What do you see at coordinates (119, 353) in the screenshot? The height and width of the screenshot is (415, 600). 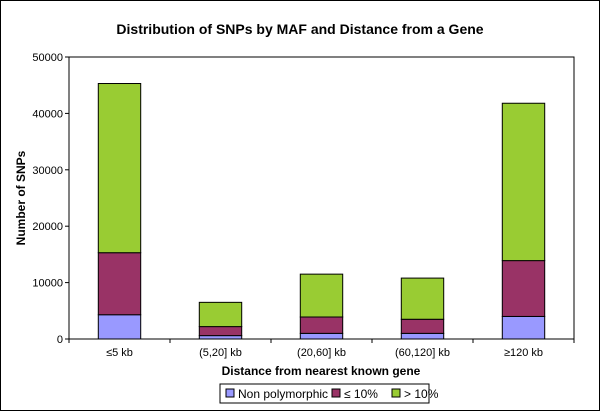 I see `x-tick-label: ≤5 kb` at bounding box center [119, 353].